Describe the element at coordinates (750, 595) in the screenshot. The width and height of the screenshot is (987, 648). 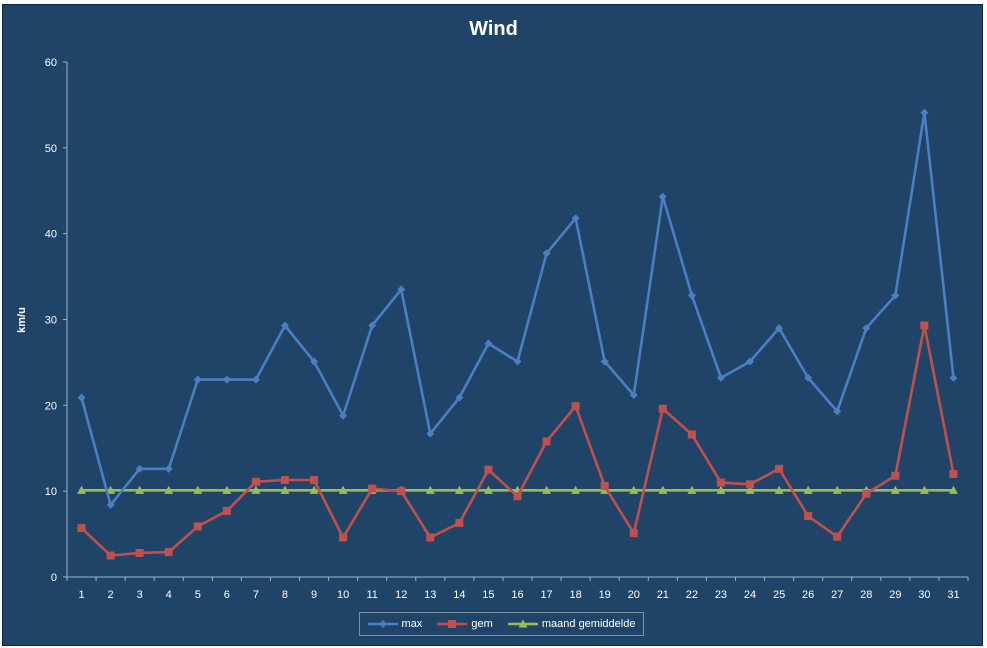
I see `x-tick-label: 24` at that location.